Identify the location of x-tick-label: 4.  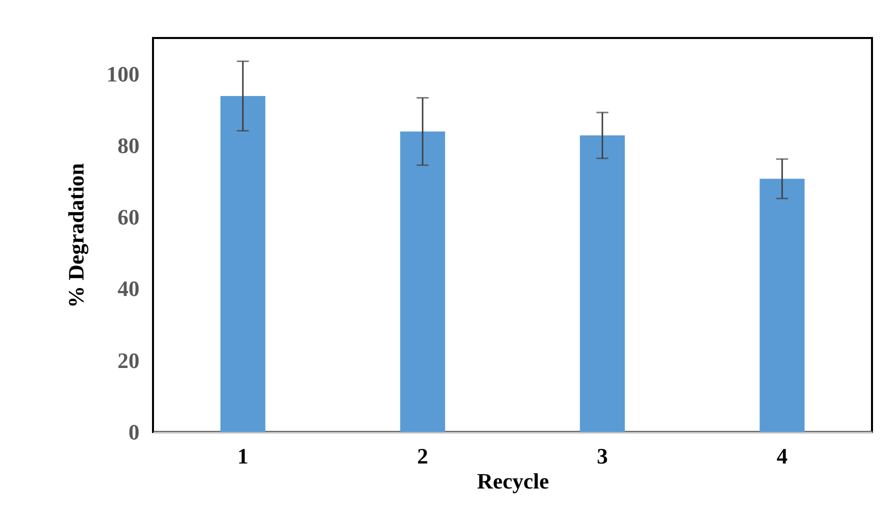
(782, 456).